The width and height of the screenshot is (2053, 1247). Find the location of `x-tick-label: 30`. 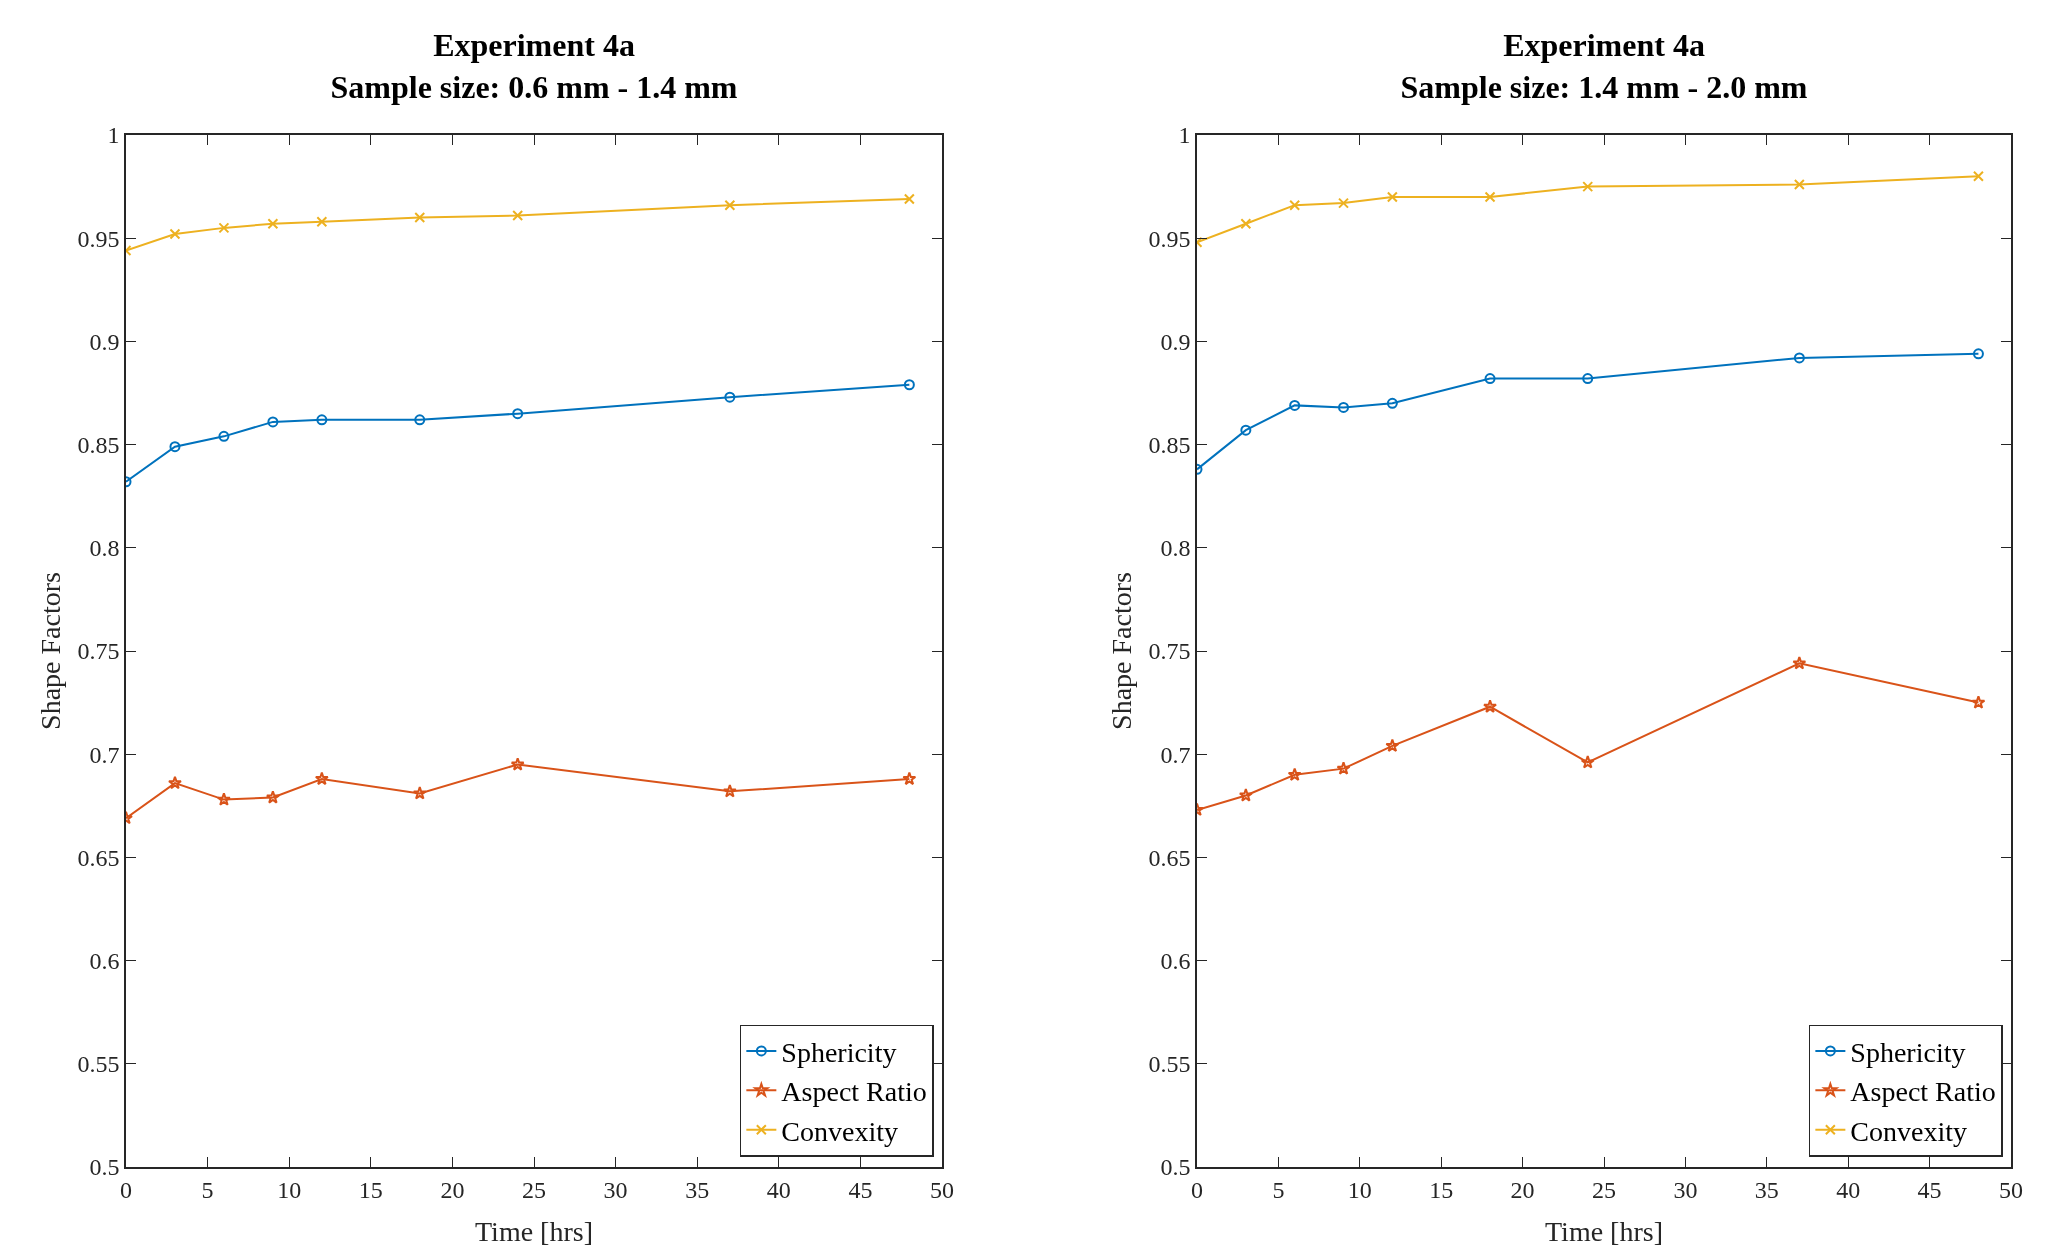

x-tick-label: 30 is located at coordinates (1685, 1189).